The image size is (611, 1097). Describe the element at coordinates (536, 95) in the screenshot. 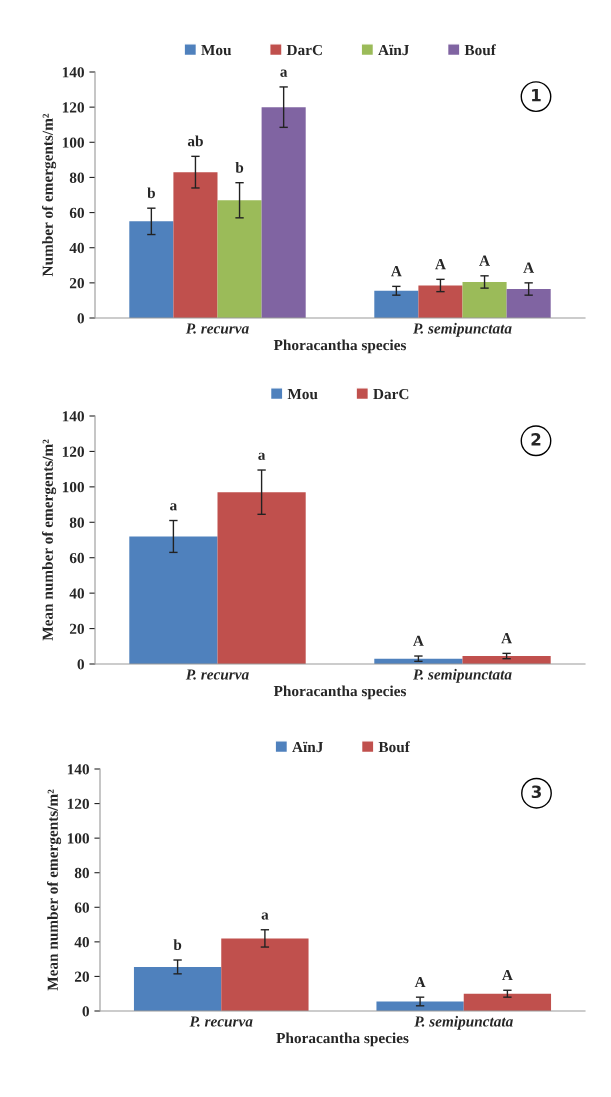

I see `annotation: 1` at that location.